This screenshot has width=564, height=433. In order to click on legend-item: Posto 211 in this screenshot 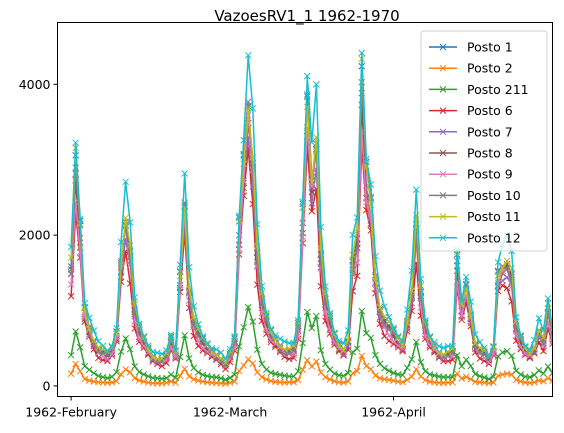, I will do `click(479, 89)`.